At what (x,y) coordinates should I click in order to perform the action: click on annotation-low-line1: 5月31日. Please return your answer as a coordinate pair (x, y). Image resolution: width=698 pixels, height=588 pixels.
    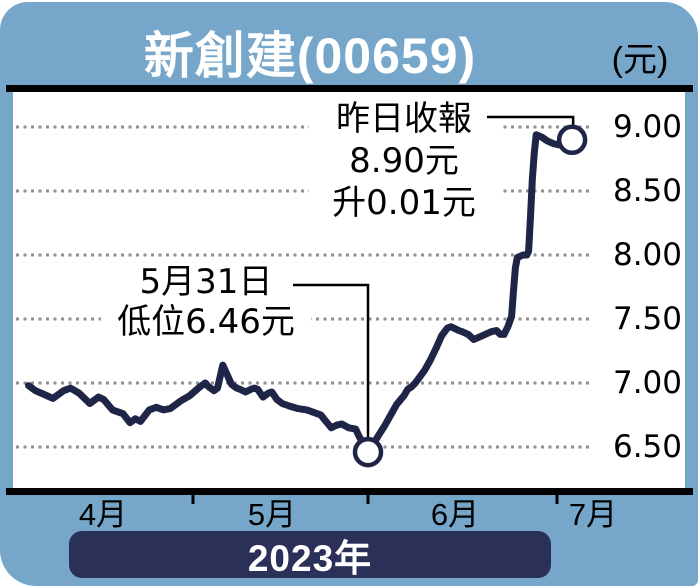
    Looking at the image, I should click on (206, 282).